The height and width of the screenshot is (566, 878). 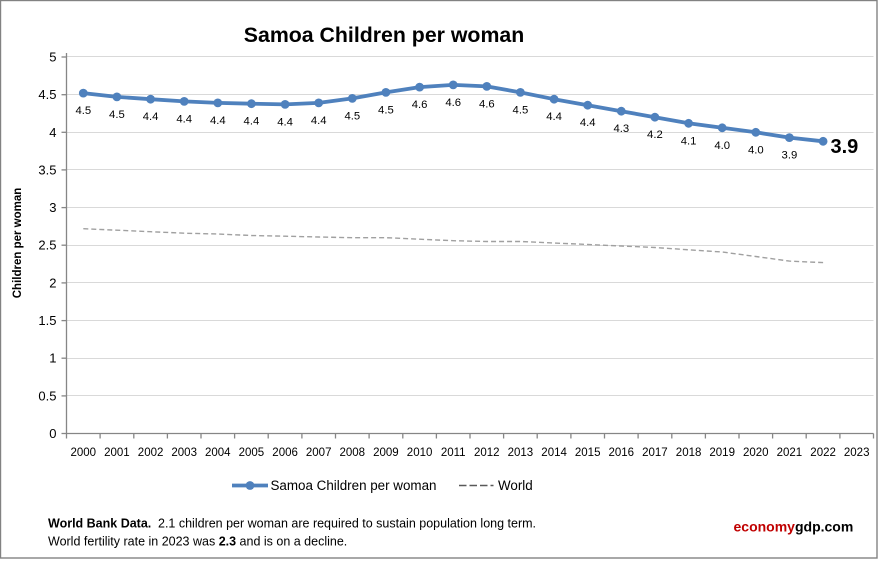 What do you see at coordinates (52, 132) in the screenshot?
I see `svg-text: 4` at bounding box center [52, 132].